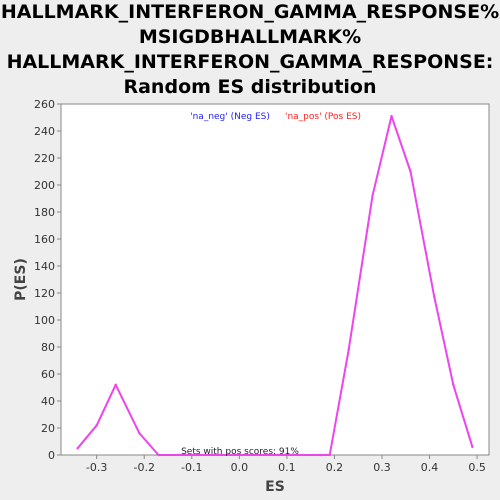  Describe the element at coordinates (477, 467) in the screenshot. I see `x-tick-label: 0.5` at that location.